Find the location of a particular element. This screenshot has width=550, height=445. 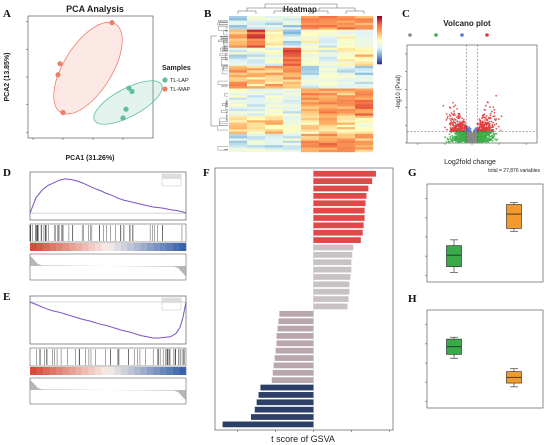

pca-point-lap is located at coordinates (123, 118).